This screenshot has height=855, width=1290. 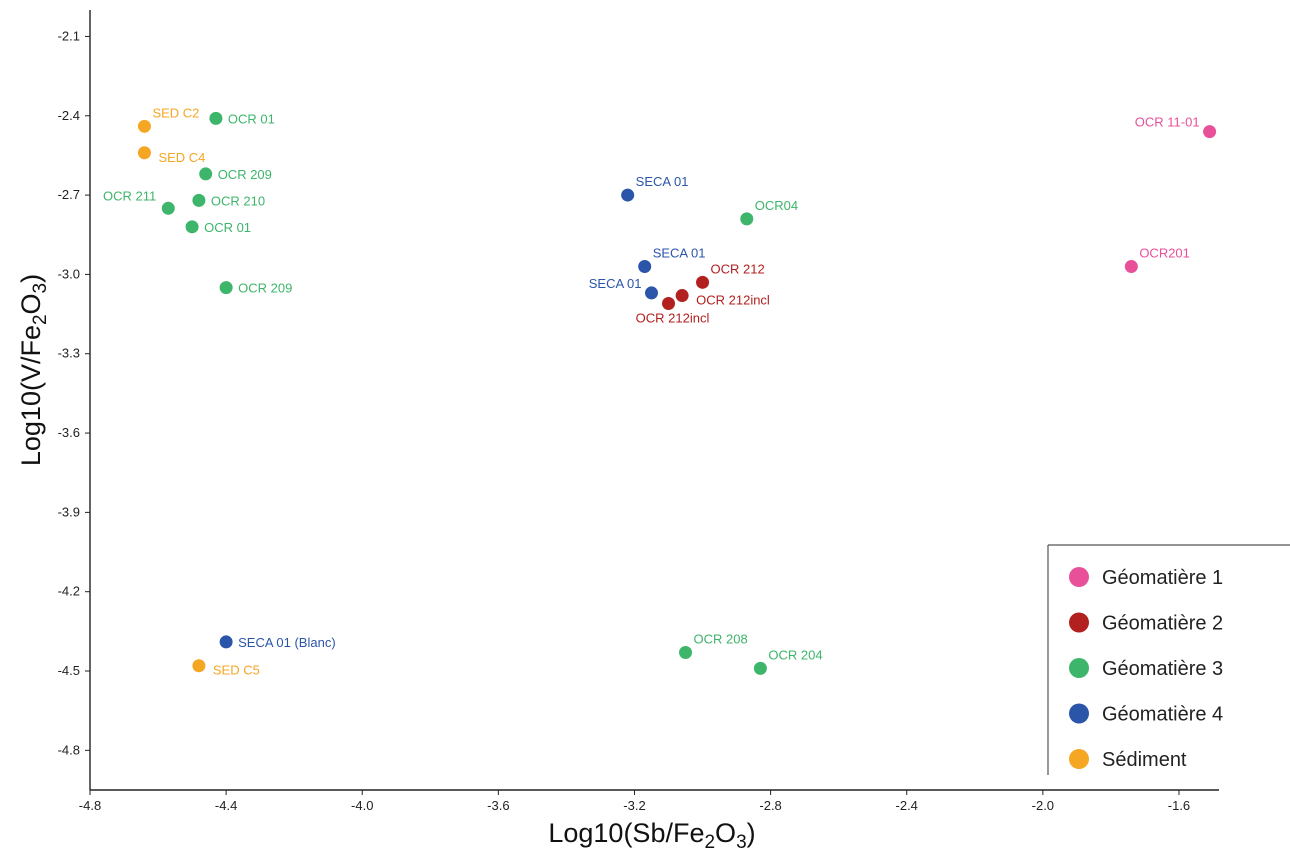 What do you see at coordinates (238, 200) in the screenshot?
I see `data-label: OCR 210` at bounding box center [238, 200].